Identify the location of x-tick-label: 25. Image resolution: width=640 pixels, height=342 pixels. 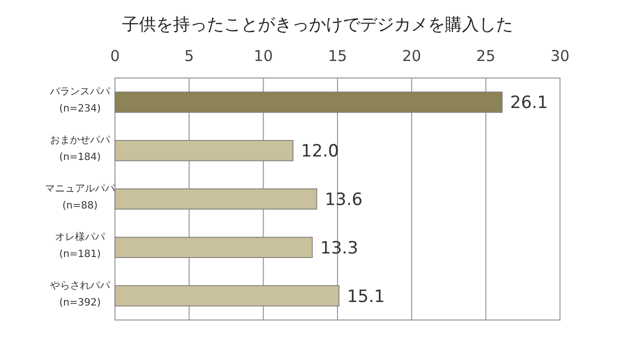
(486, 56).